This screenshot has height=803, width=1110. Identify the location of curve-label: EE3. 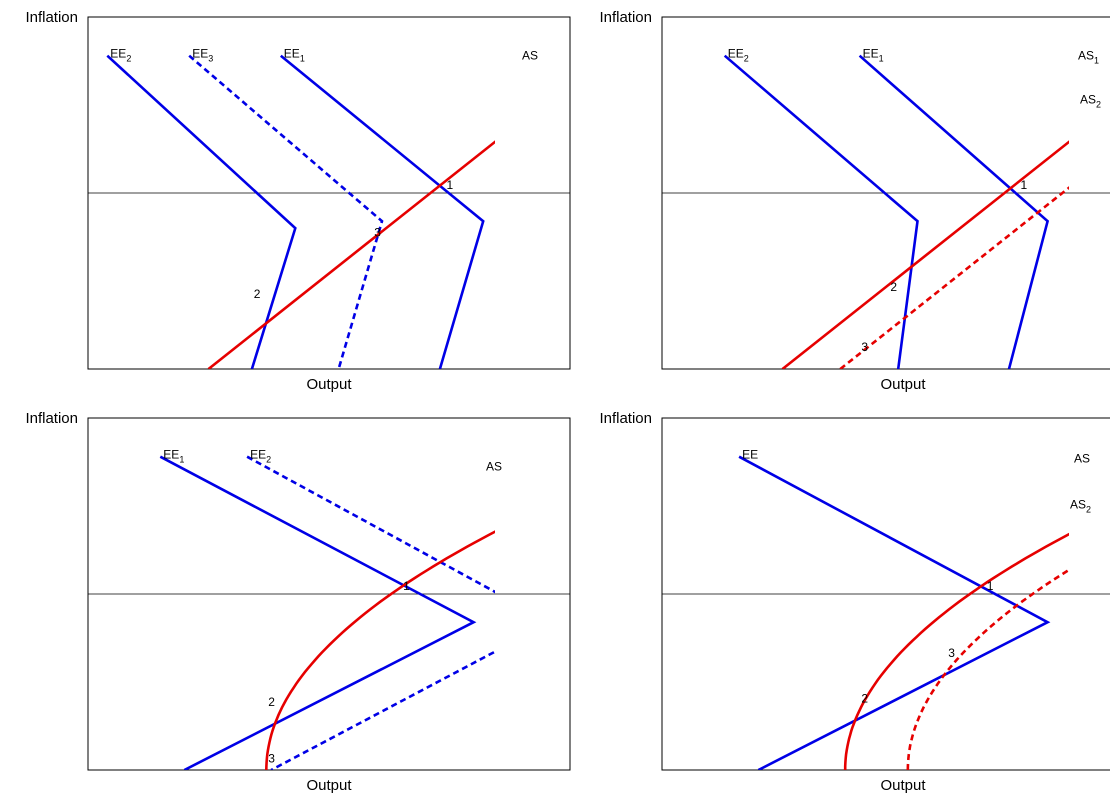
(202, 55).